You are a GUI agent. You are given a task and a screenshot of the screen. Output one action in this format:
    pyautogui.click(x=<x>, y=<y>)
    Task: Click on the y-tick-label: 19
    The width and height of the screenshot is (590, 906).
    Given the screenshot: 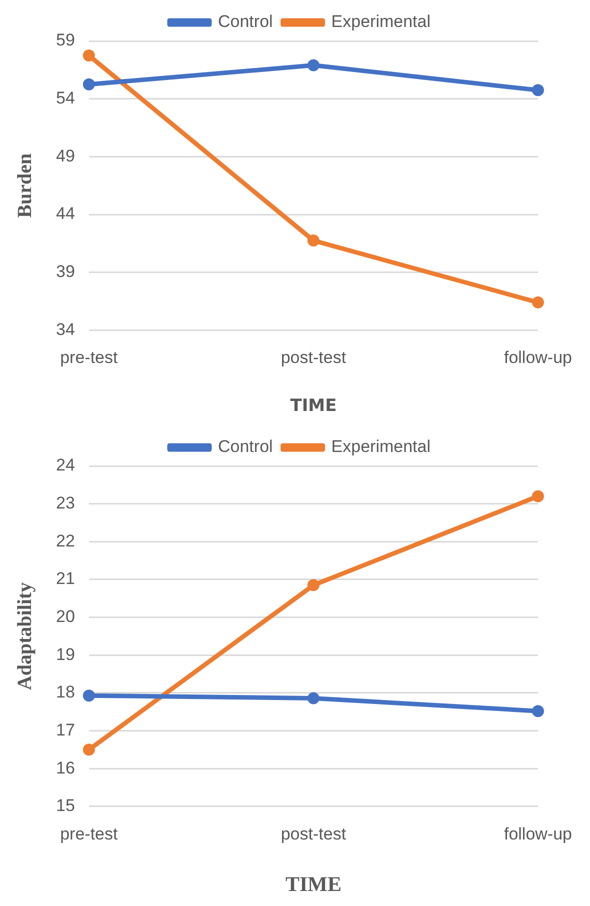 What is the action you would take?
    pyautogui.click(x=65, y=654)
    